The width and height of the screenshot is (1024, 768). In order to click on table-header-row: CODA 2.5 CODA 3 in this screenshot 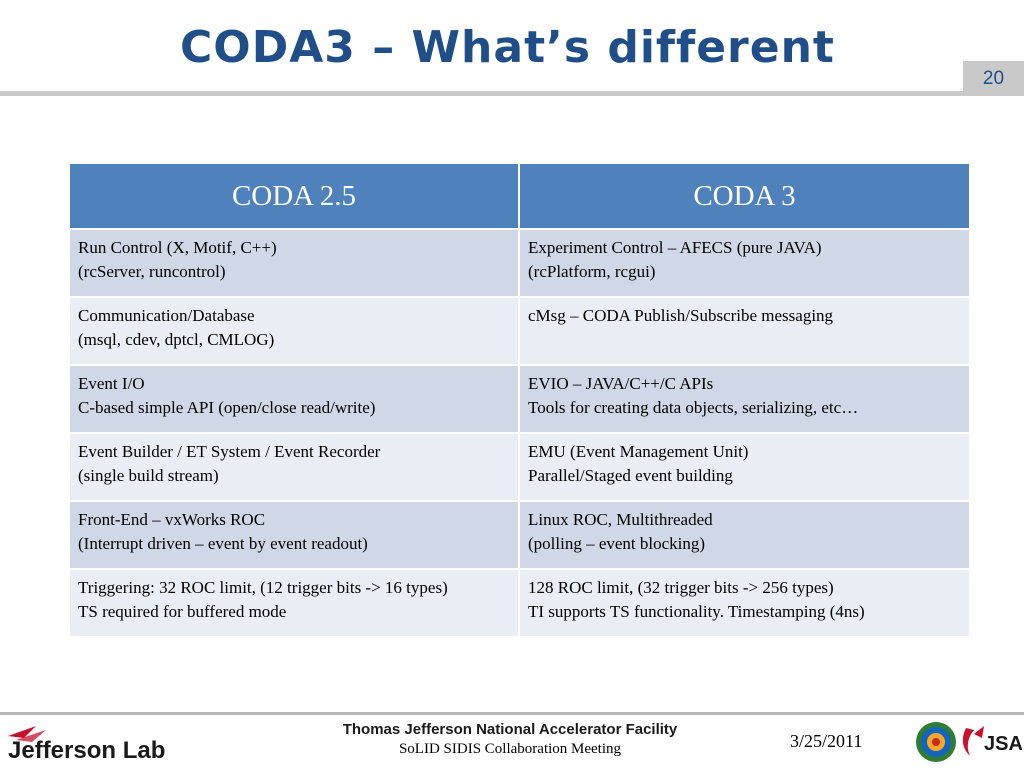, I will do `click(519, 196)`.